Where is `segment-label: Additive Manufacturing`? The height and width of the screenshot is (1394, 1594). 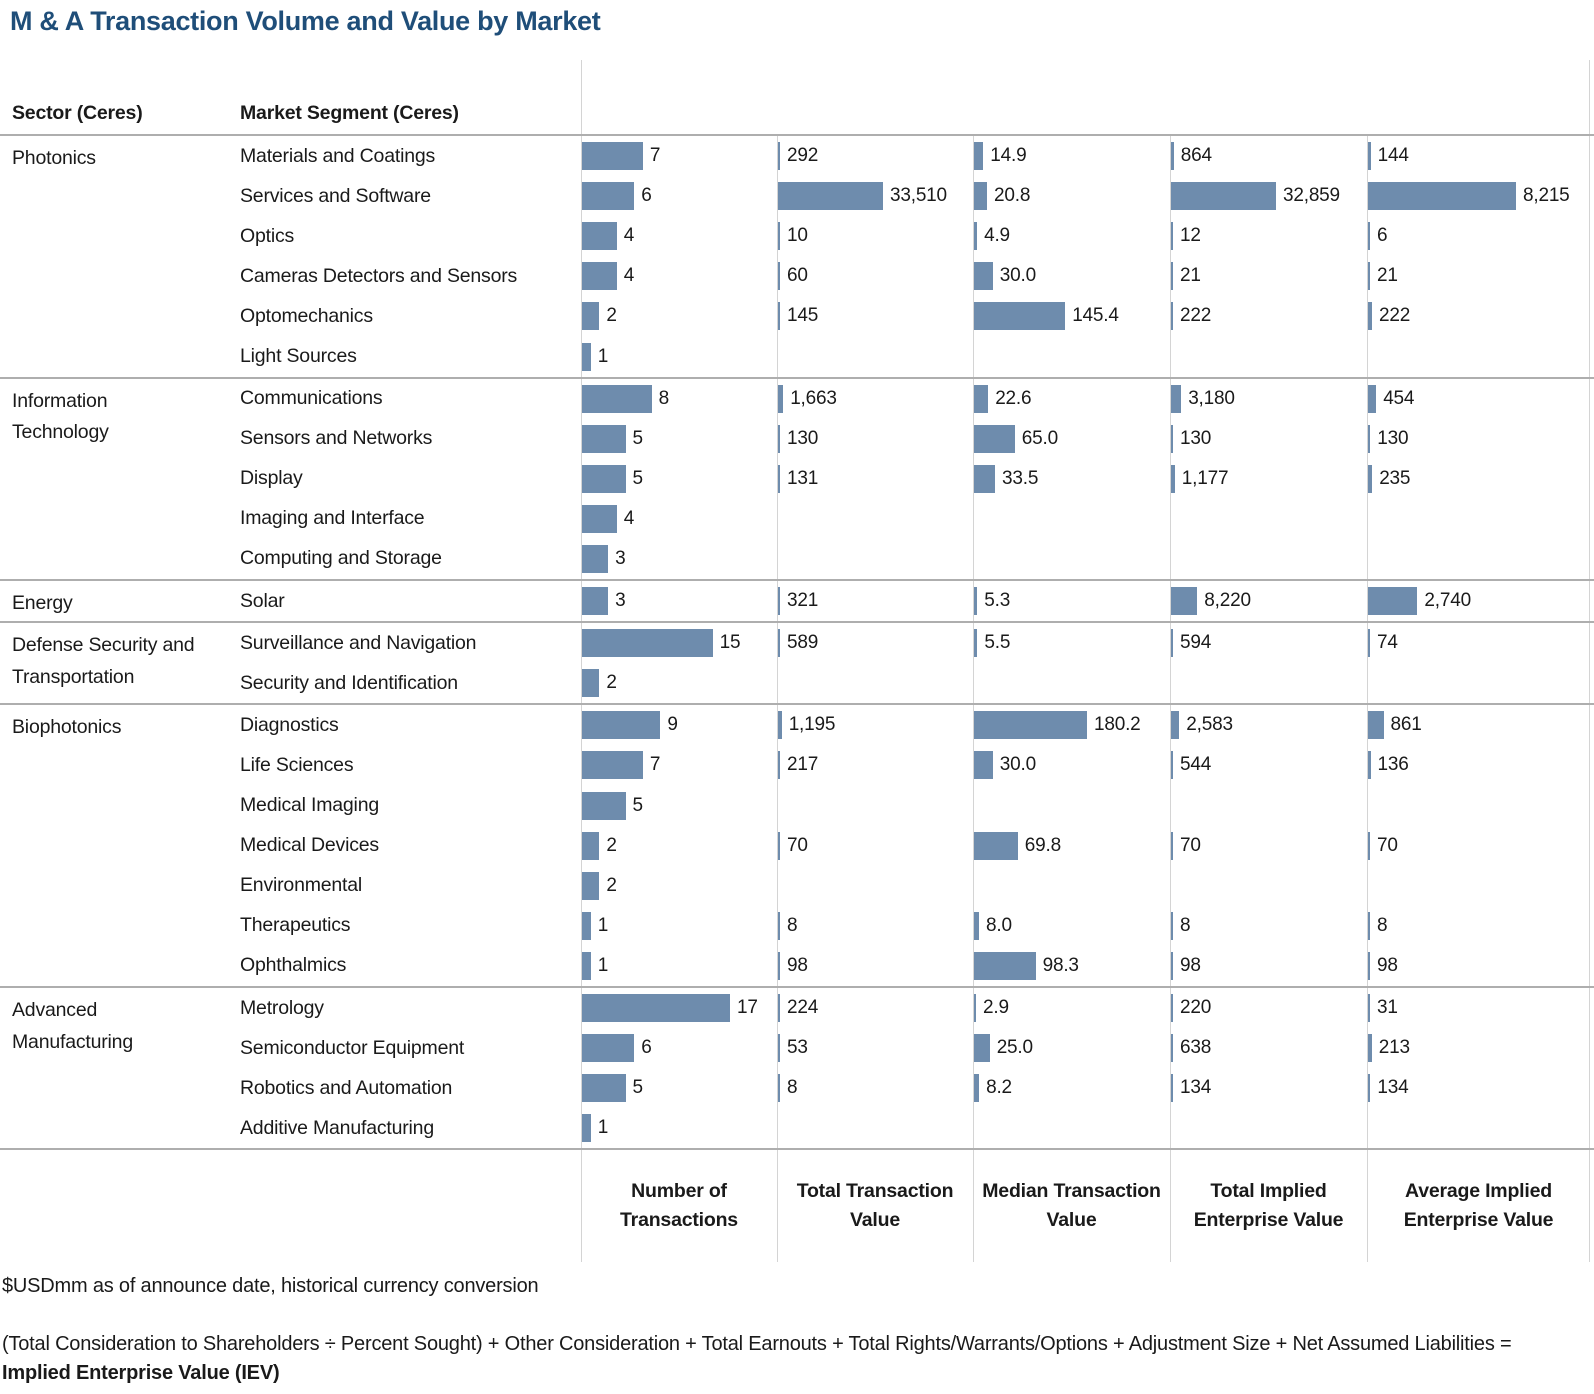 segment-label: Additive Manufacturing is located at coordinates (337, 1127).